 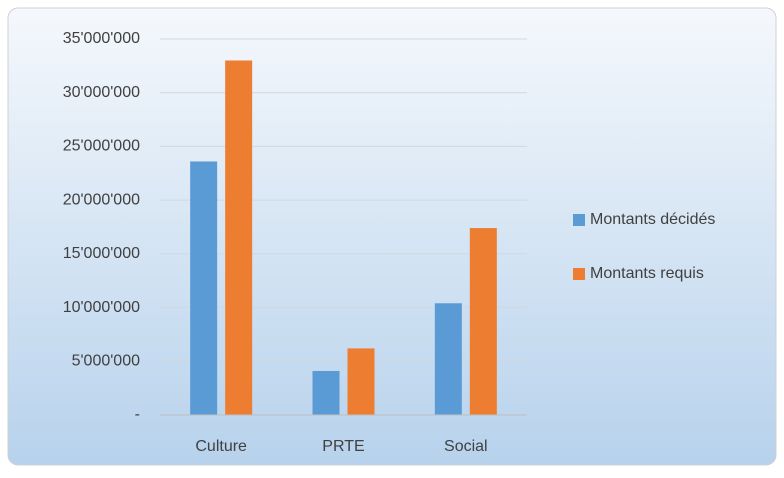 What do you see at coordinates (101, 92) in the screenshot?
I see `y-tick-label: 30'000'000` at bounding box center [101, 92].